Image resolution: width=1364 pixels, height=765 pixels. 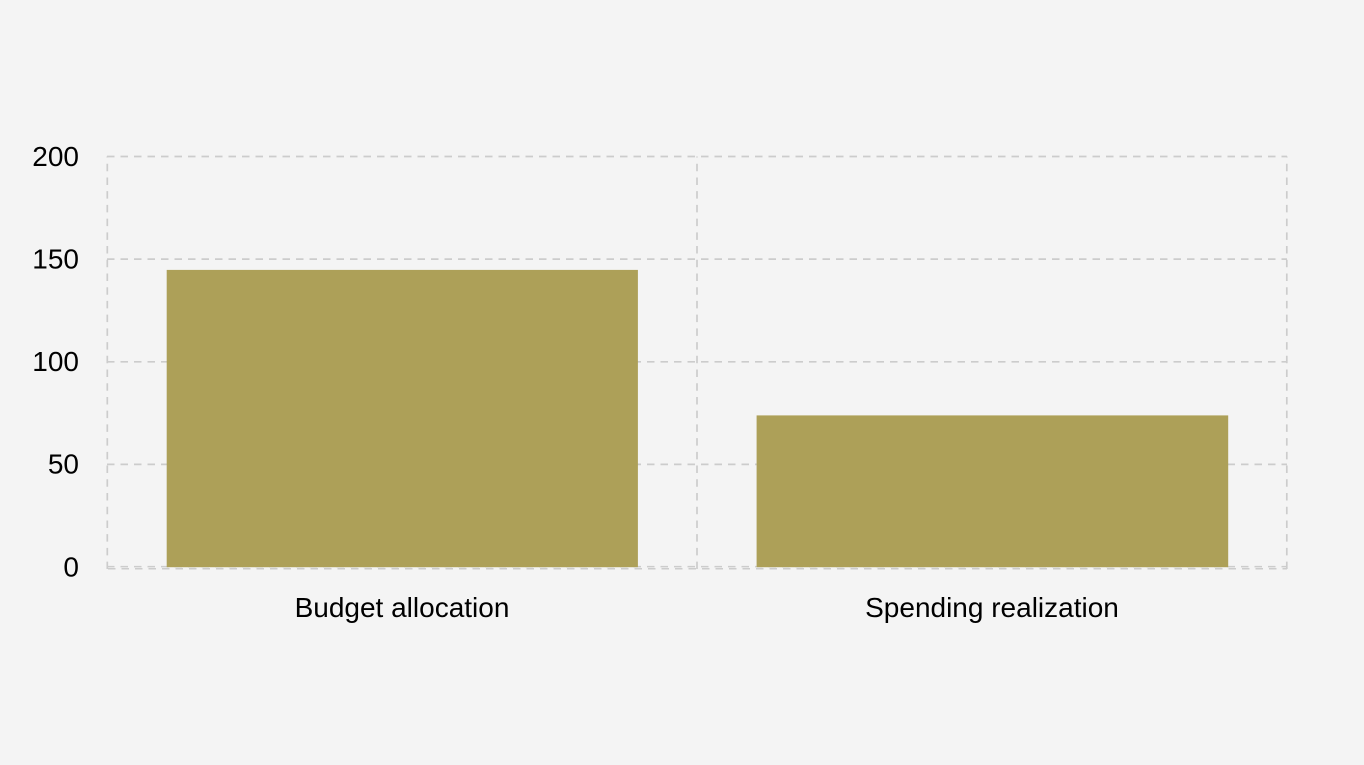 What do you see at coordinates (71, 566) in the screenshot?
I see `svg-text: 0` at bounding box center [71, 566].